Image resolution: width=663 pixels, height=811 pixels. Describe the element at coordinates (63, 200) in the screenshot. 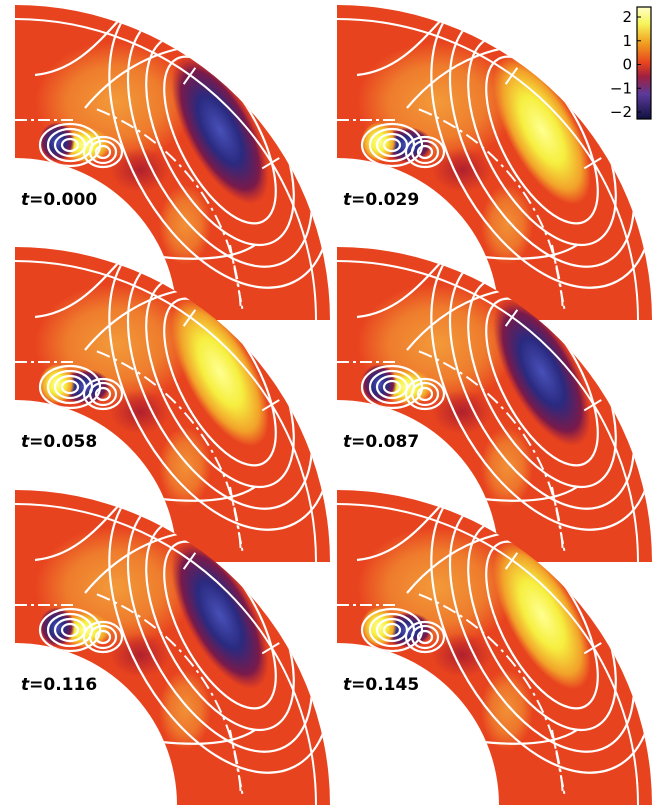

I see `time-value: =0.000` at that location.